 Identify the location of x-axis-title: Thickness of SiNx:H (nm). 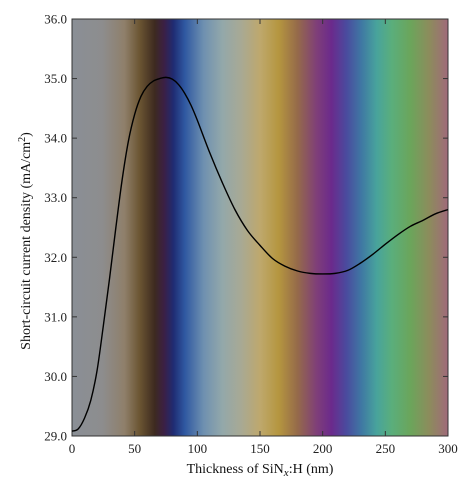
(260, 470).